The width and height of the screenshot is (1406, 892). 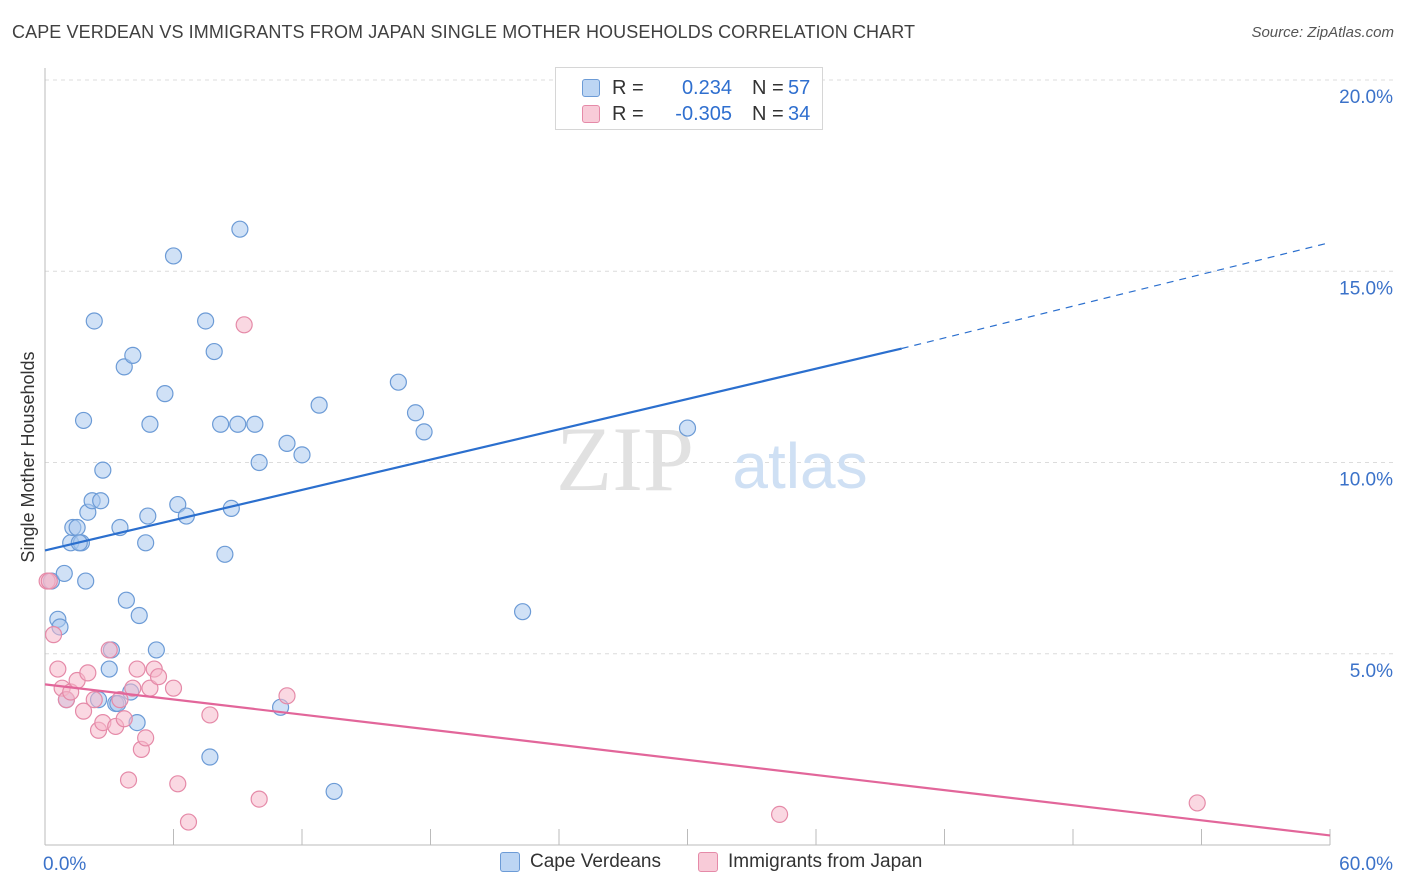 I want to click on y-tick-label: 15.0%, so click(x=1366, y=288).